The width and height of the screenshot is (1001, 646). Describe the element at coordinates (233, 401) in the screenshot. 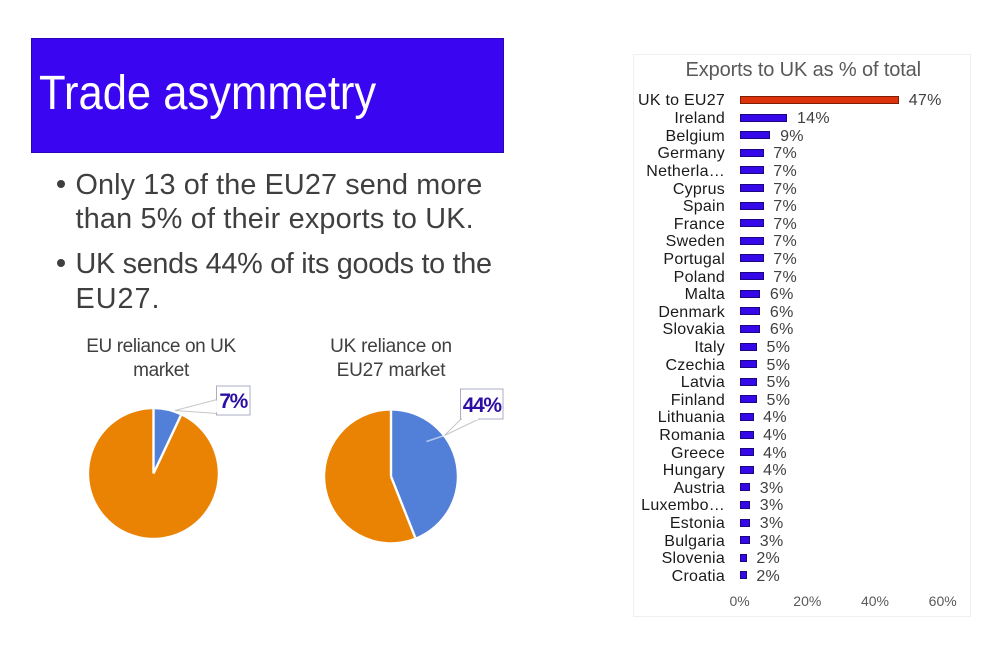

I see `svg-text: 7%` at that location.